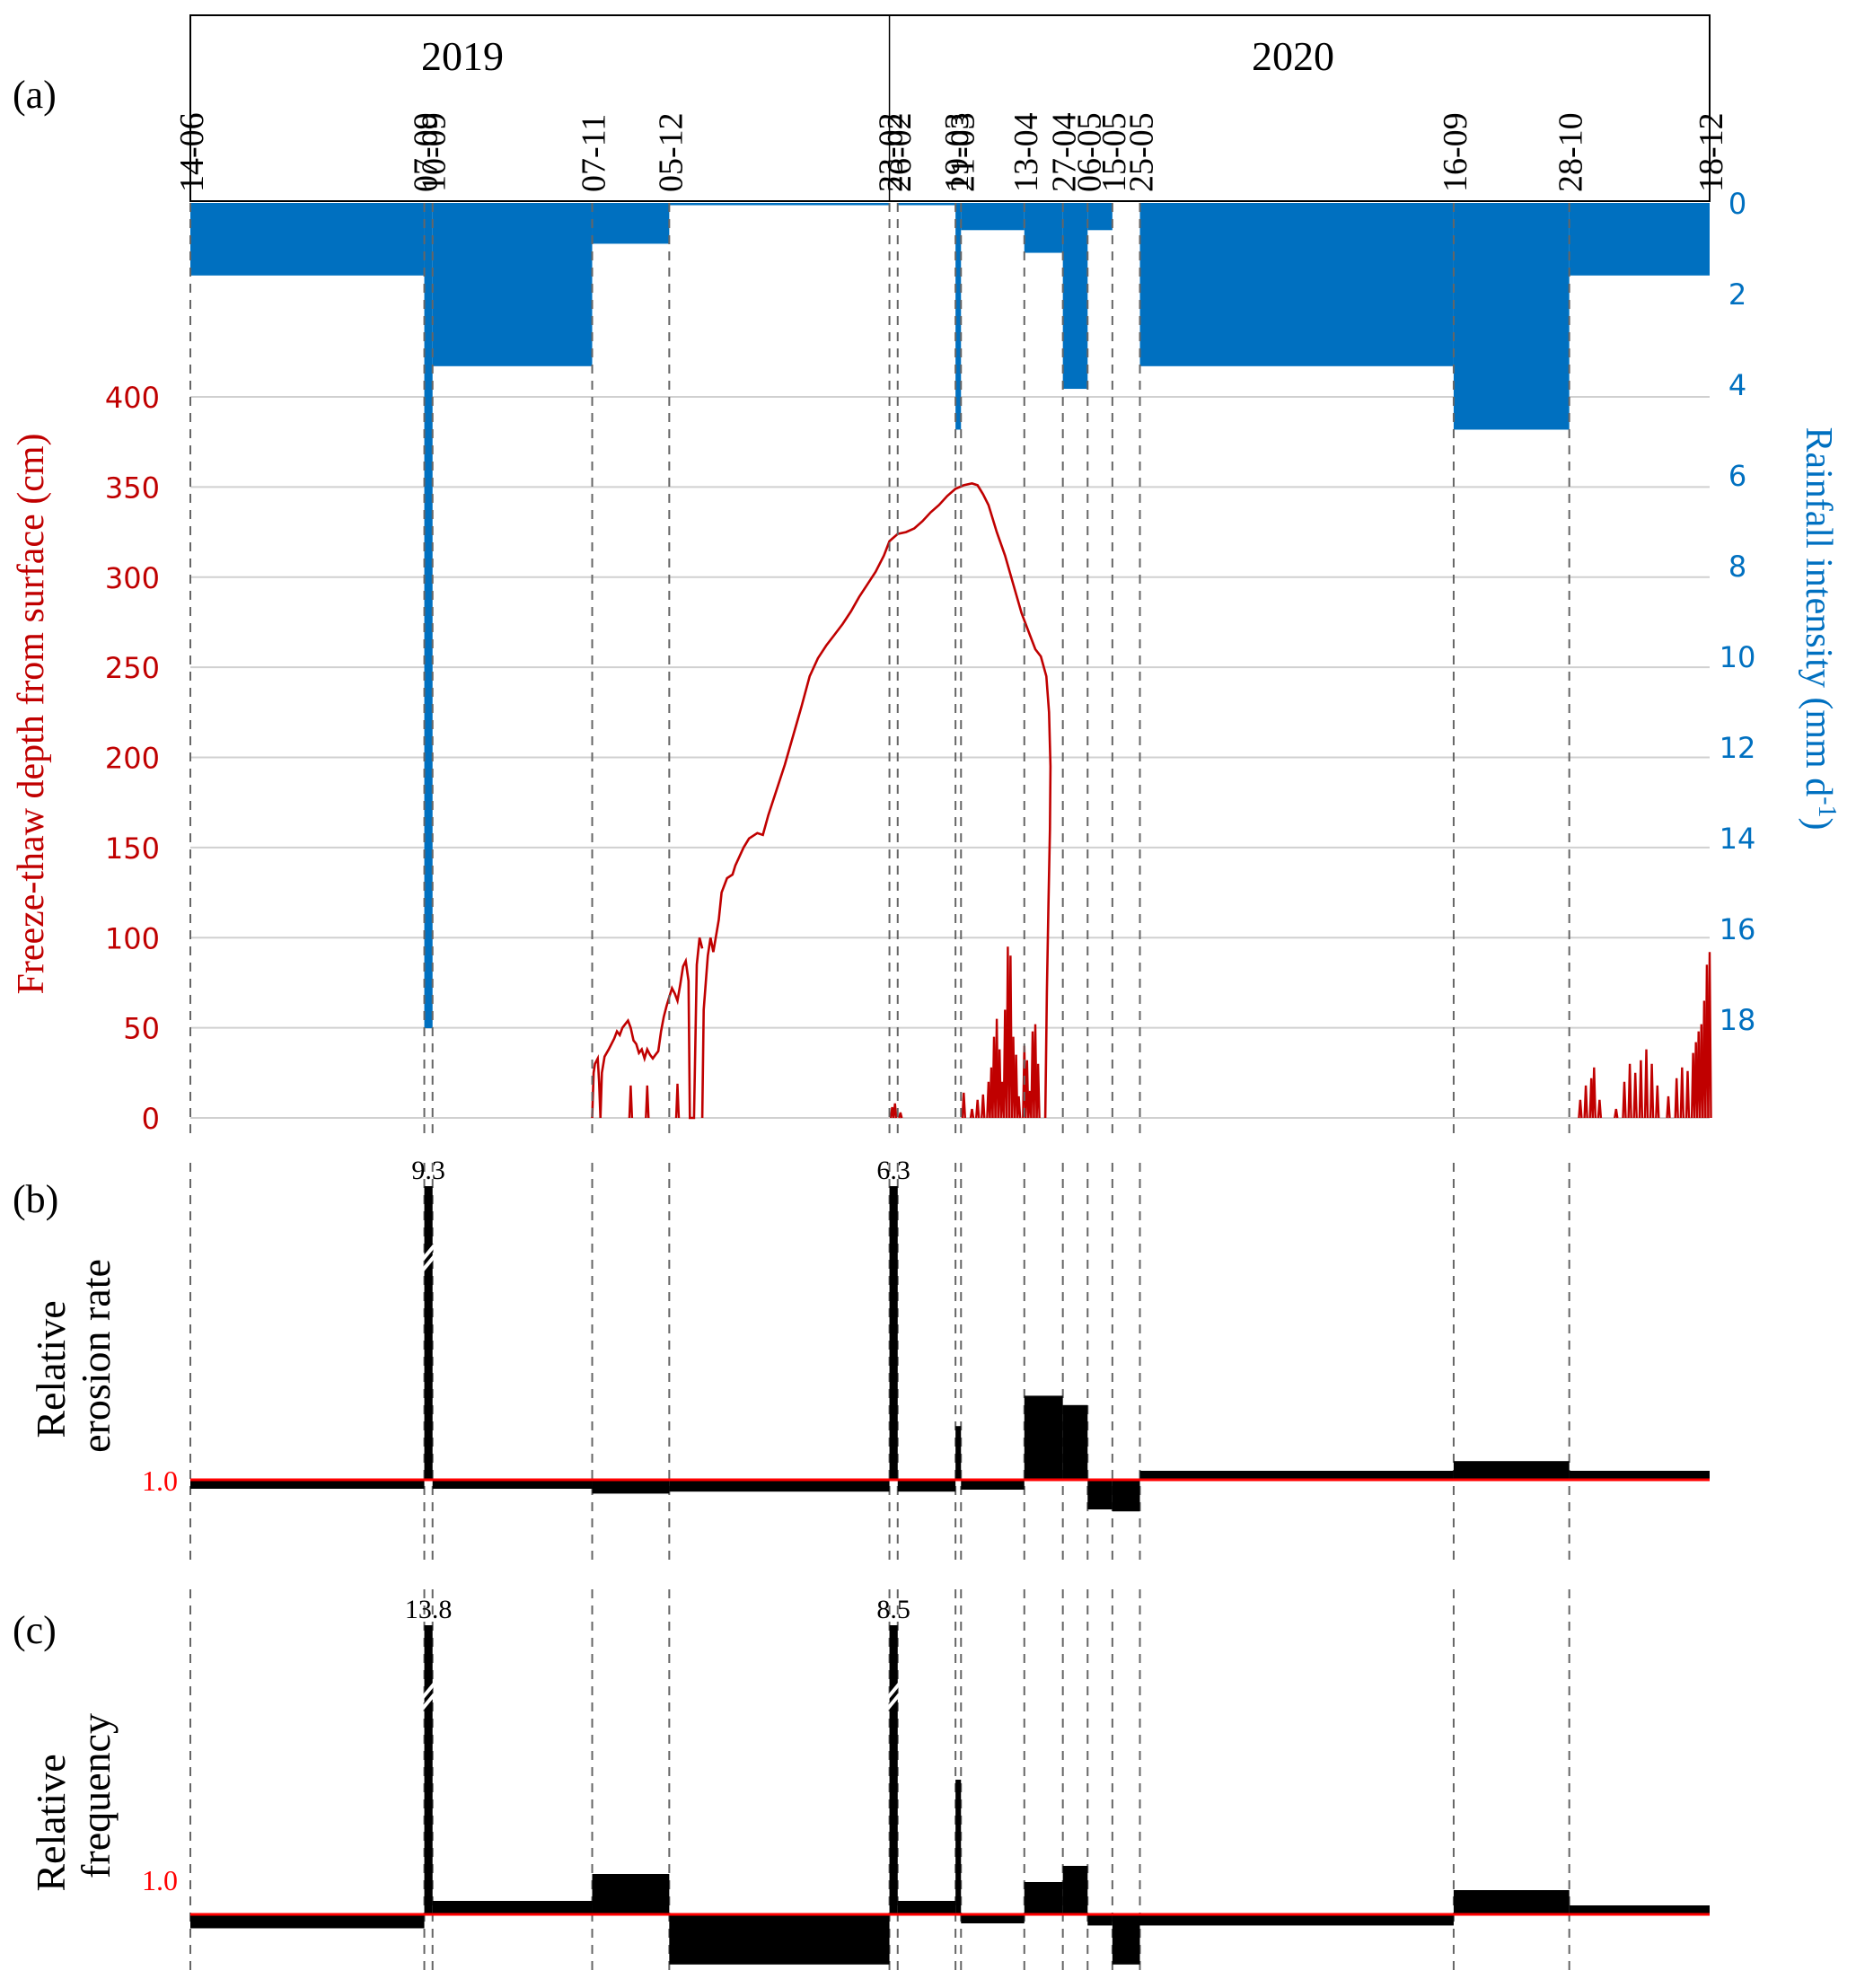 This screenshot has width=1856, height=1988. I want to click on freeze-thaw-axis-ticks: 0 50 100 150 200 250 300 350 400, so click(132, 758).